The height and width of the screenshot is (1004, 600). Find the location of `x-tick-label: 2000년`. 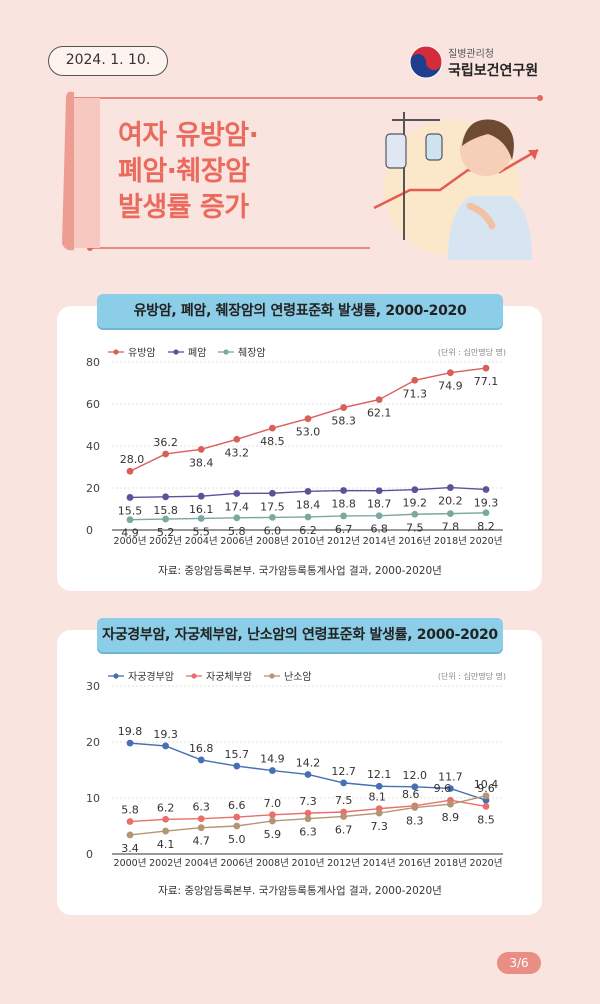

x-tick-label: 2000년 is located at coordinates (130, 541).